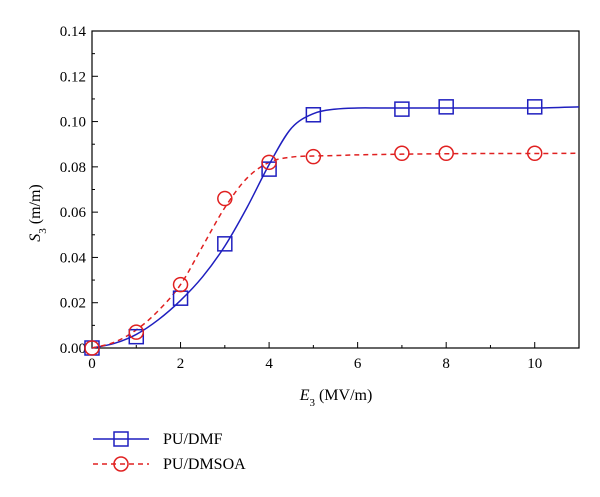 The image size is (600, 497). I want to click on legend-item-pu-dmsoa: PU/DMSOA, so click(169, 464).